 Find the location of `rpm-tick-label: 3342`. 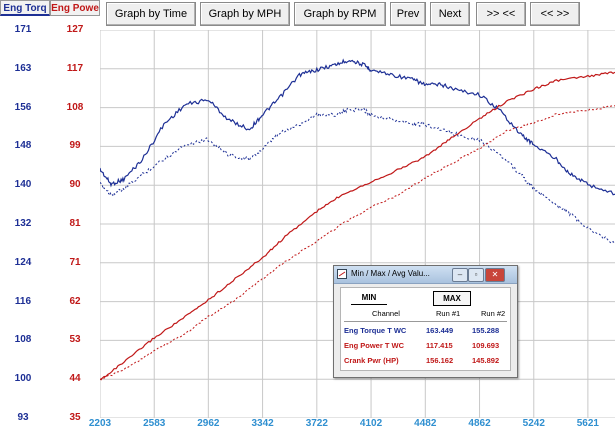

rpm-tick-label: 3342 is located at coordinates (262, 423).